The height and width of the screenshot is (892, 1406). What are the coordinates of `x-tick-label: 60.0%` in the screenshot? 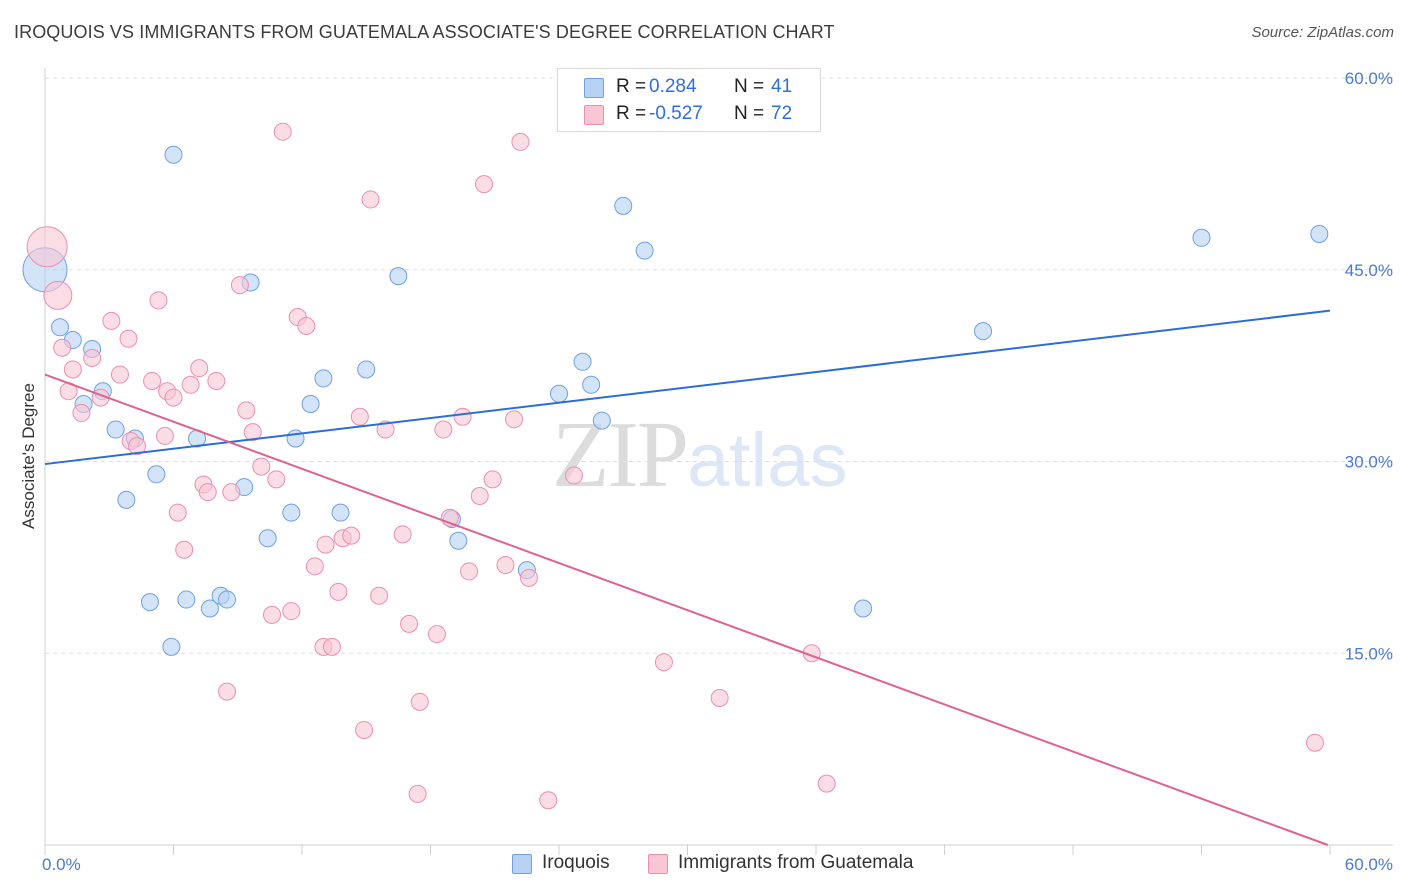 It's located at (1369, 864).